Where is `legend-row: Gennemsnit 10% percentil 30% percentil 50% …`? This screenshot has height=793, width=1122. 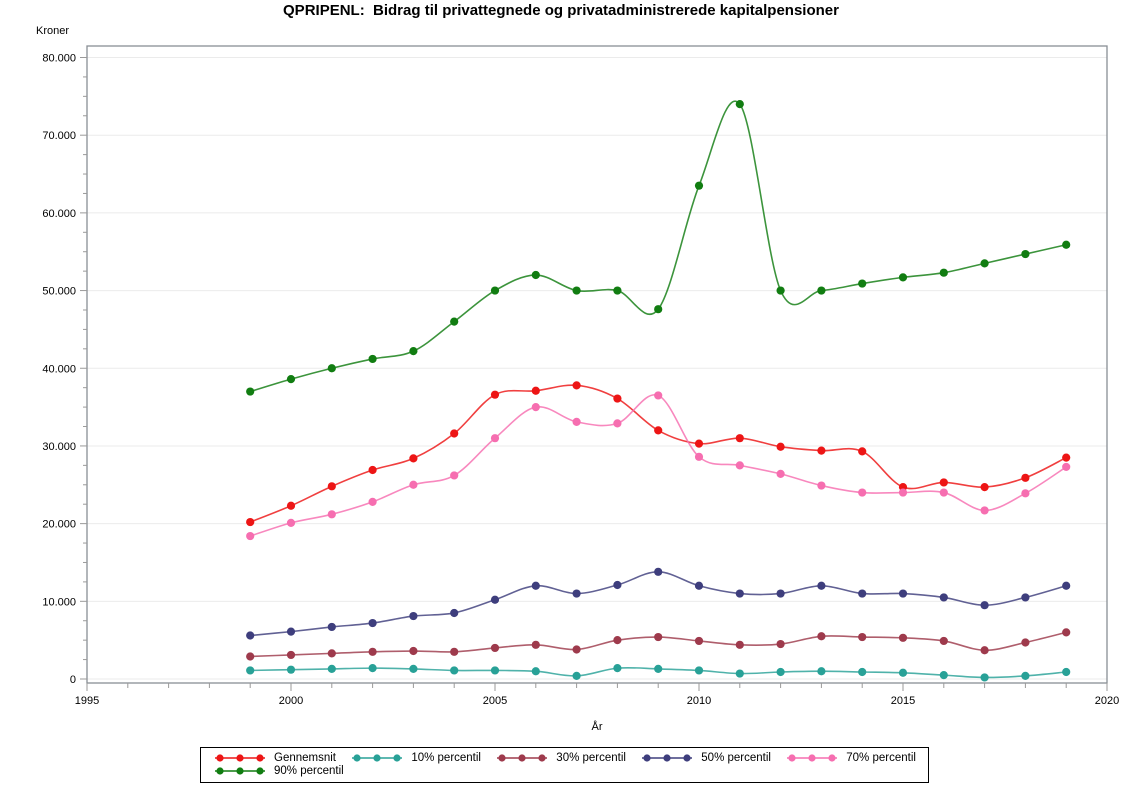 legend-row: Gennemsnit 10% percentil 30% percentil 50% … is located at coordinates (564, 758).